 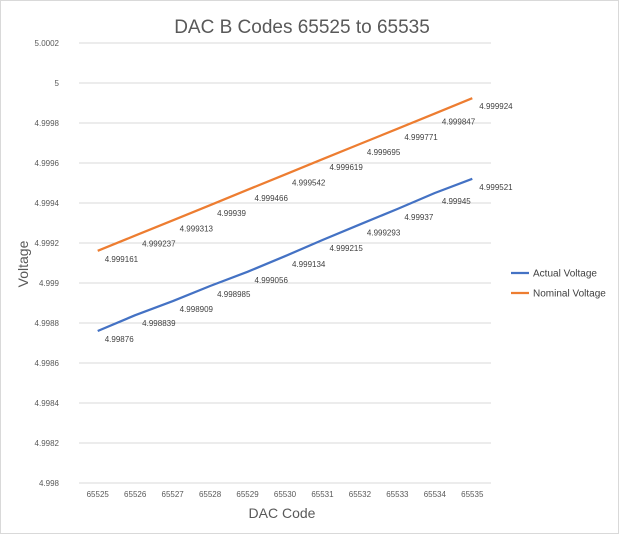 What do you see at coordinates (47, 243) in the screenshot?
I see `y-tick-label: 4.9992` at bounding box center [47, 243].